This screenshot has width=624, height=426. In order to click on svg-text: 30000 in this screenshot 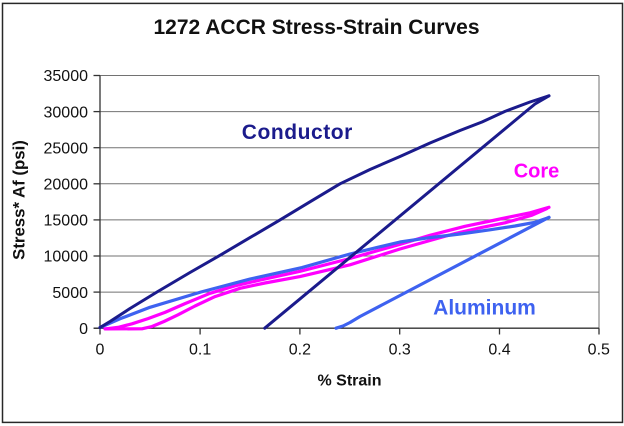, I will do `click(66, 112)`.